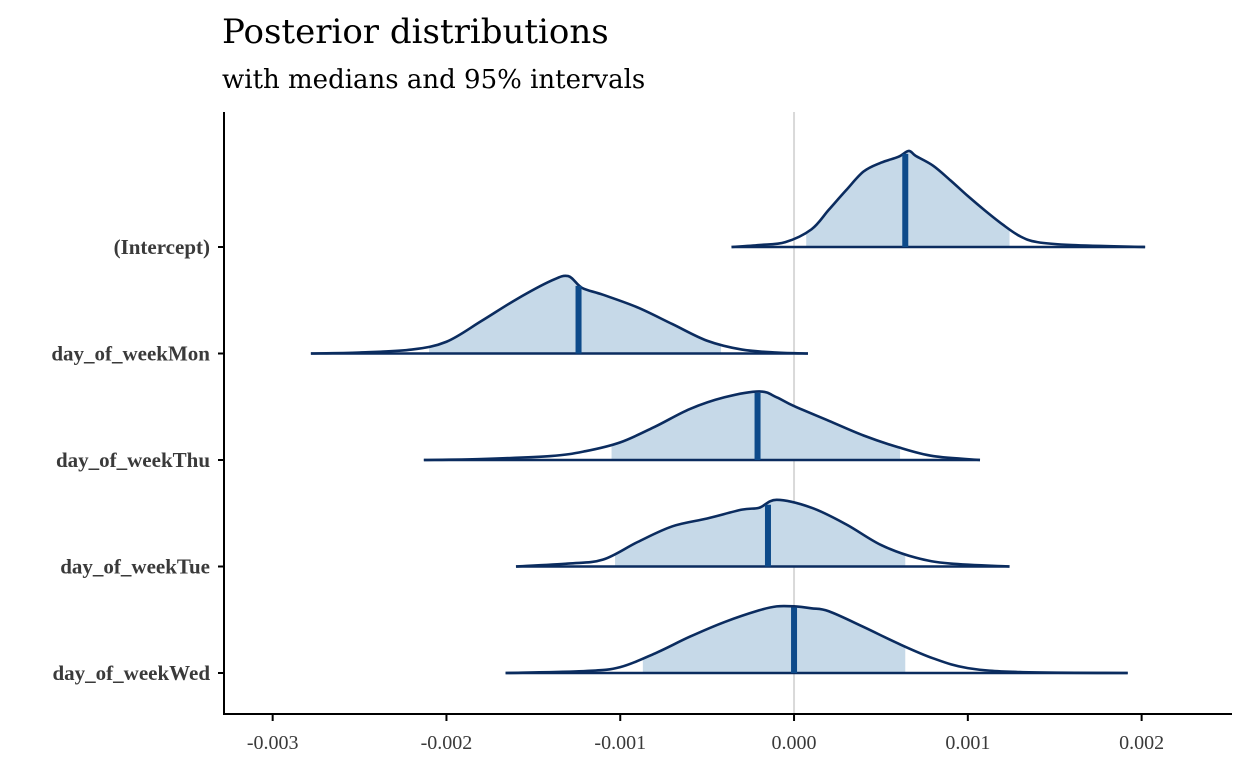 Image resolution: width=1248 pixels, height=768 pixels. Describe the element at coordinates (620, 743) in the screenshot. I see `x-tick-label: -0.001` at that location.